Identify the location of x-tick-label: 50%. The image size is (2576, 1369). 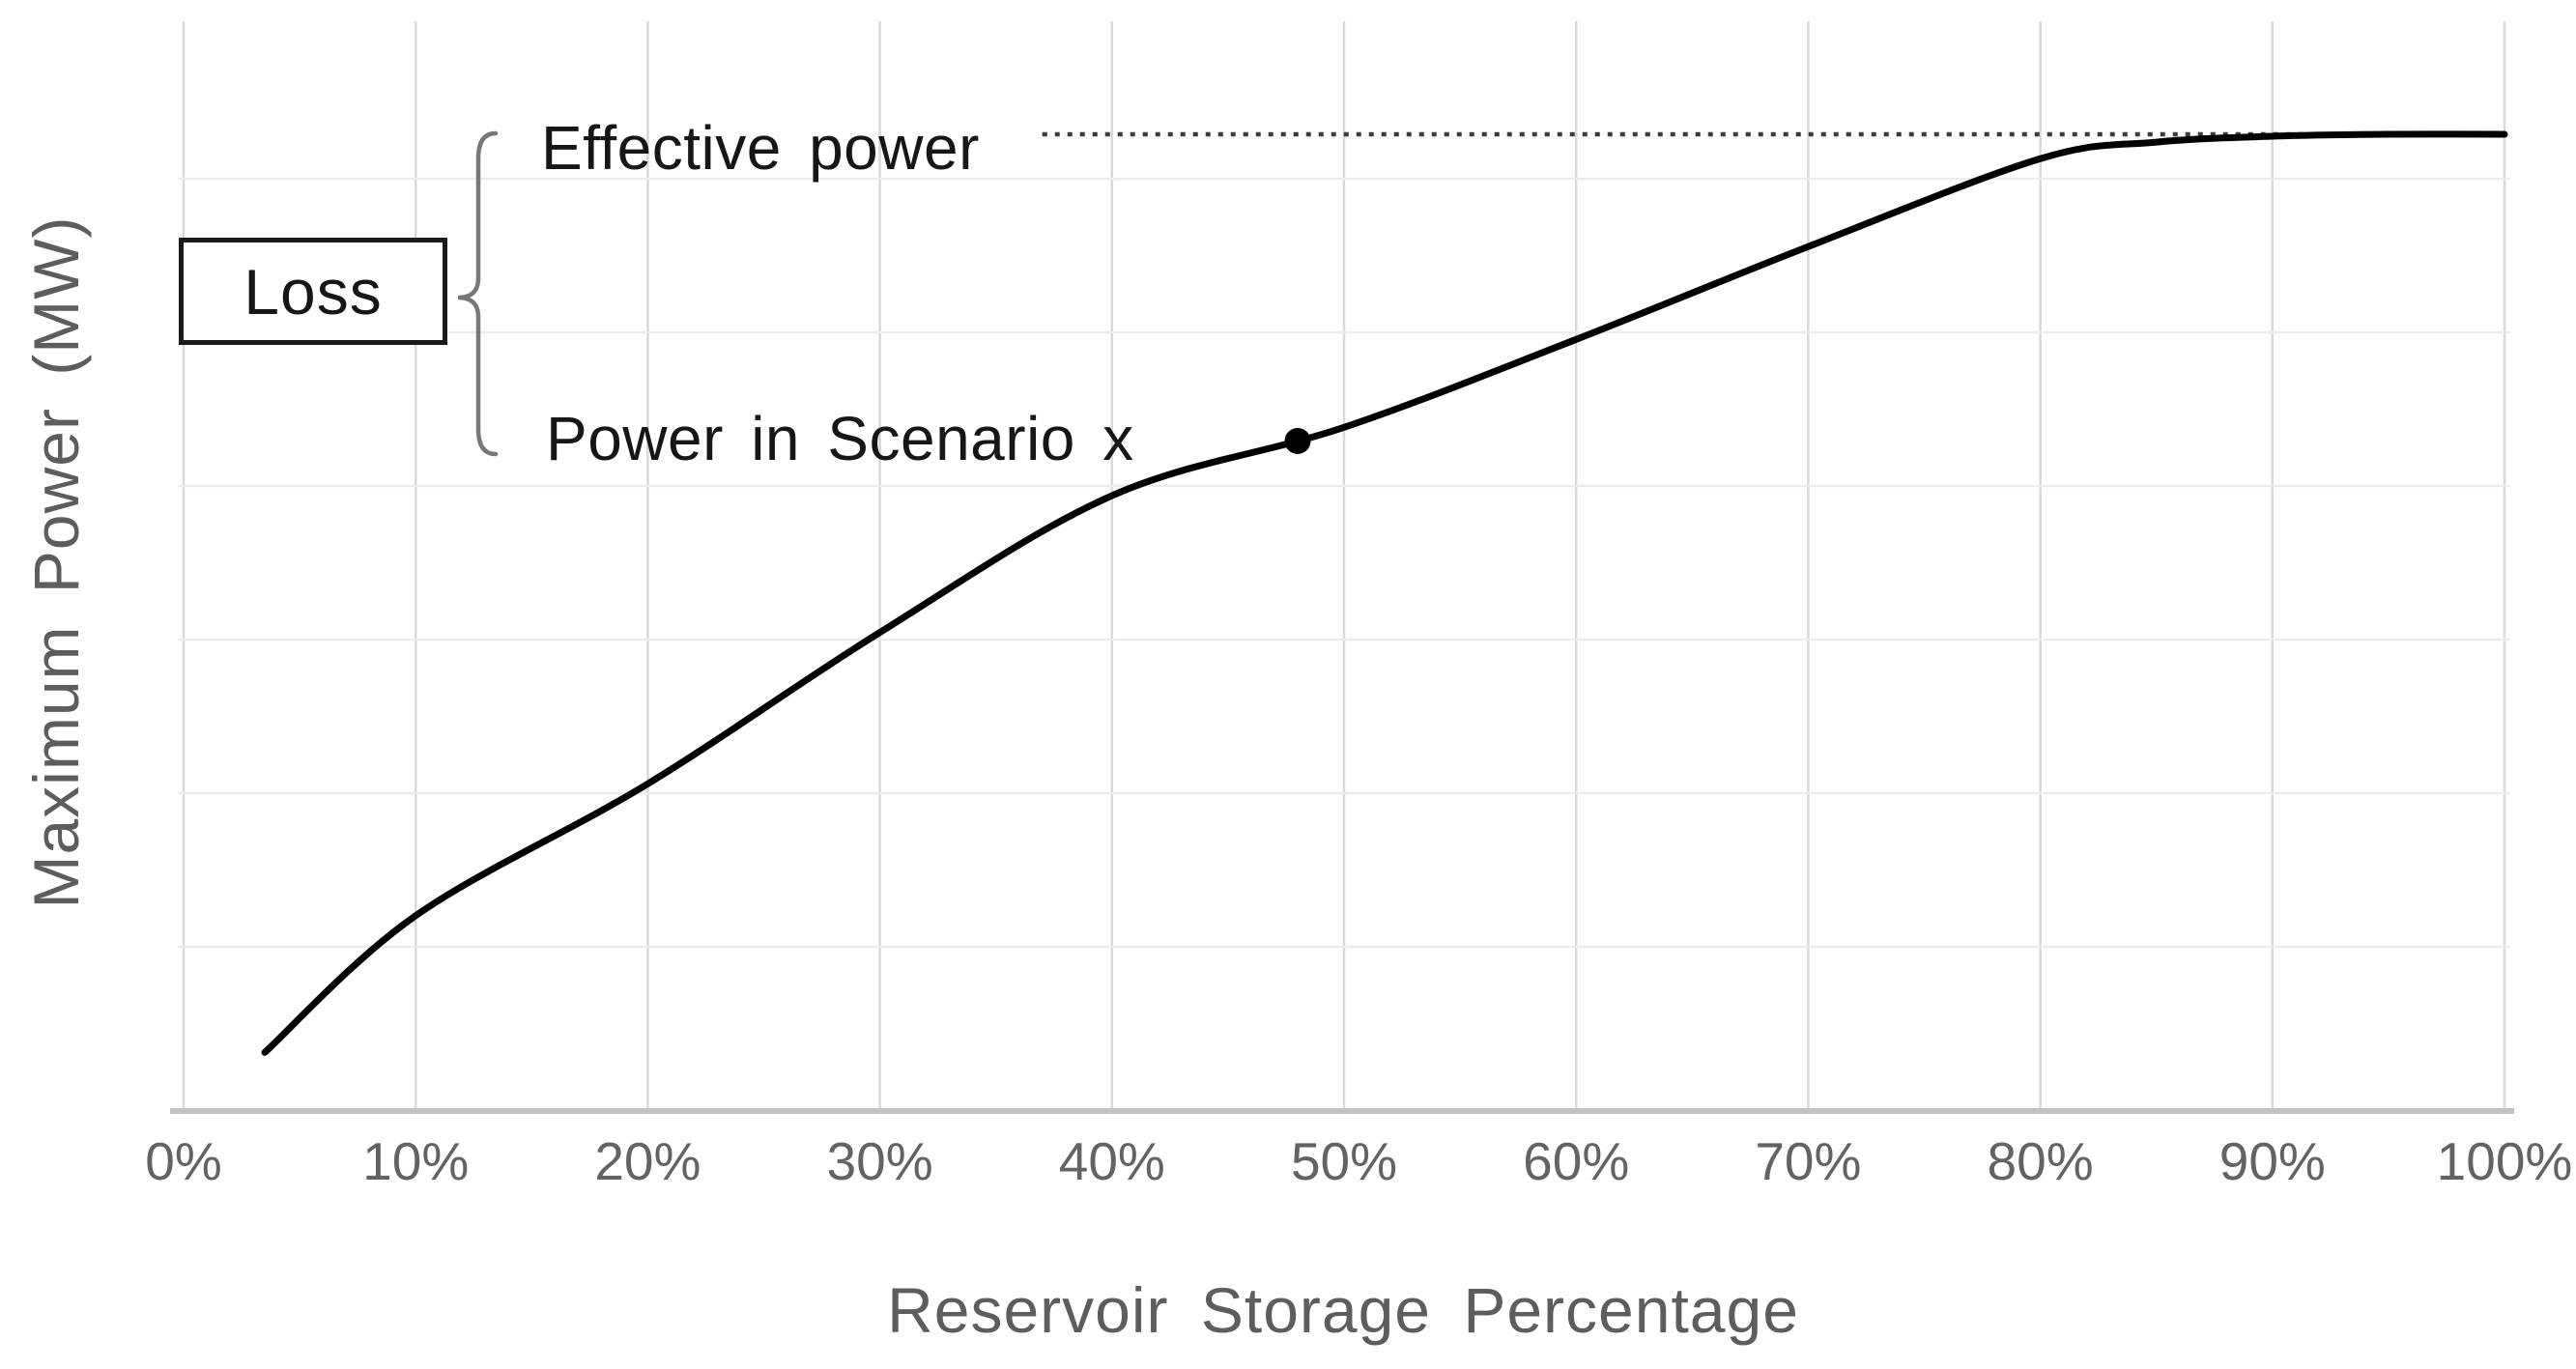
(1344, 1161).